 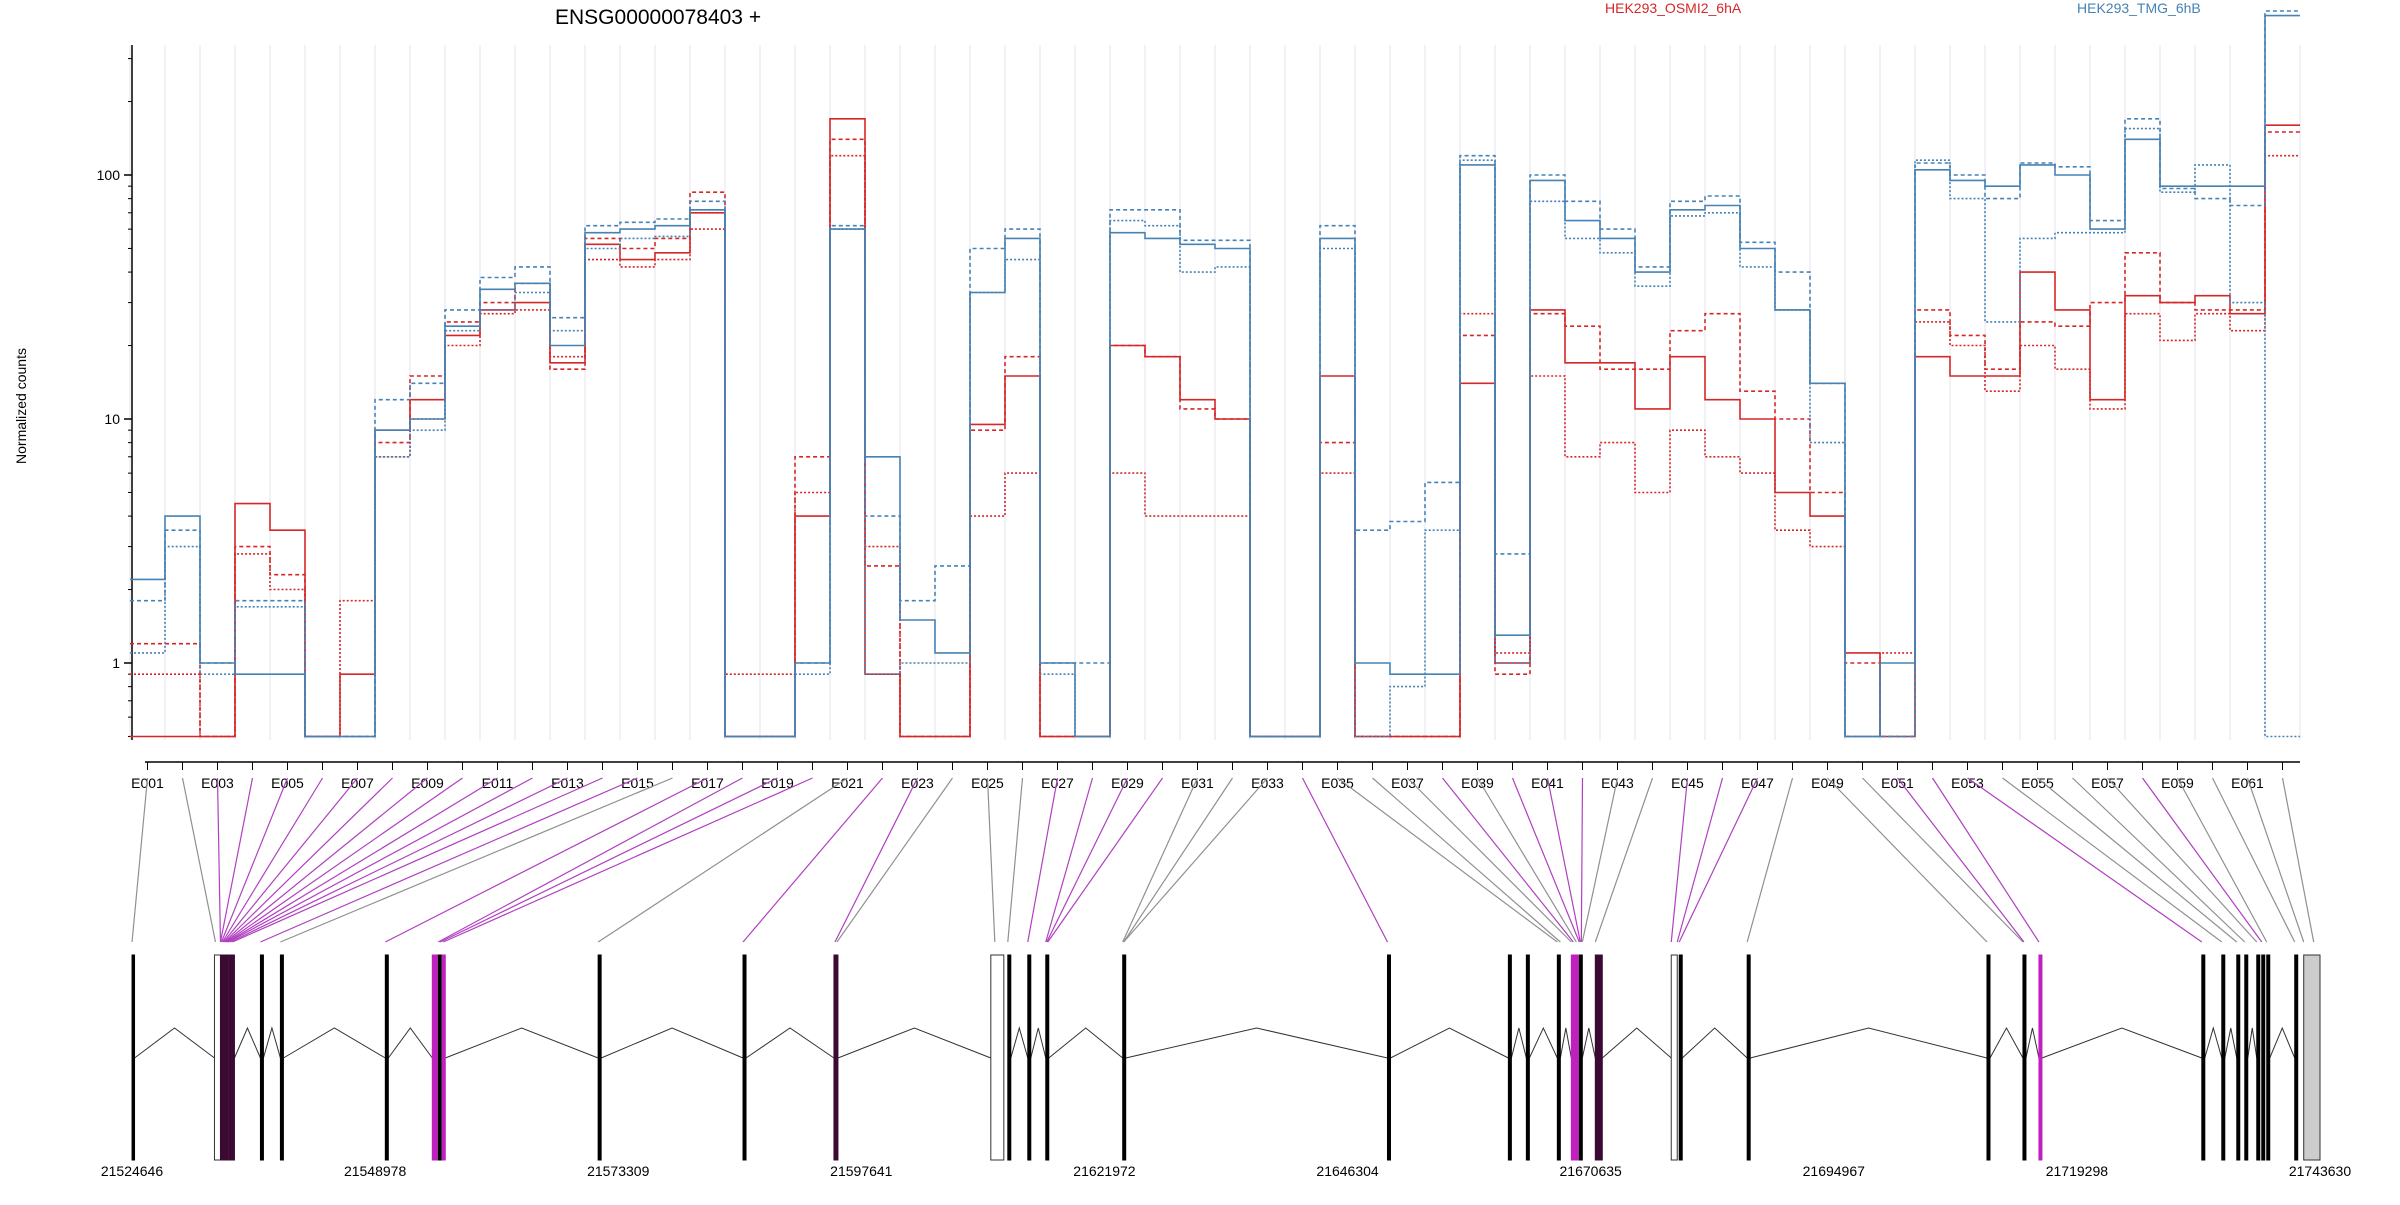 I want to click on axes: 1 10 100, so click(x=115, y=392).